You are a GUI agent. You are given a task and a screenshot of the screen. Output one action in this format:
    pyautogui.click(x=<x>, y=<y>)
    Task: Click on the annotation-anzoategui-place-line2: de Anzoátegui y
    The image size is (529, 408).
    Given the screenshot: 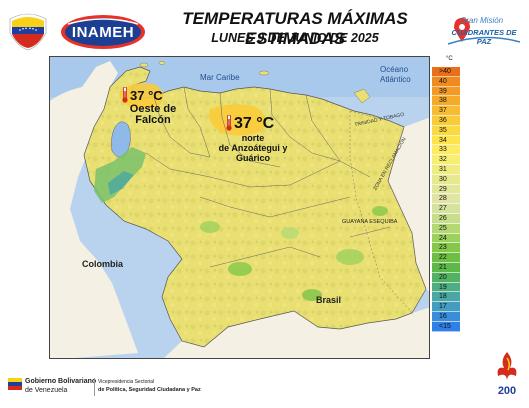 What is the action you would take?
    pyautogui.click(x=253, y=148)
    